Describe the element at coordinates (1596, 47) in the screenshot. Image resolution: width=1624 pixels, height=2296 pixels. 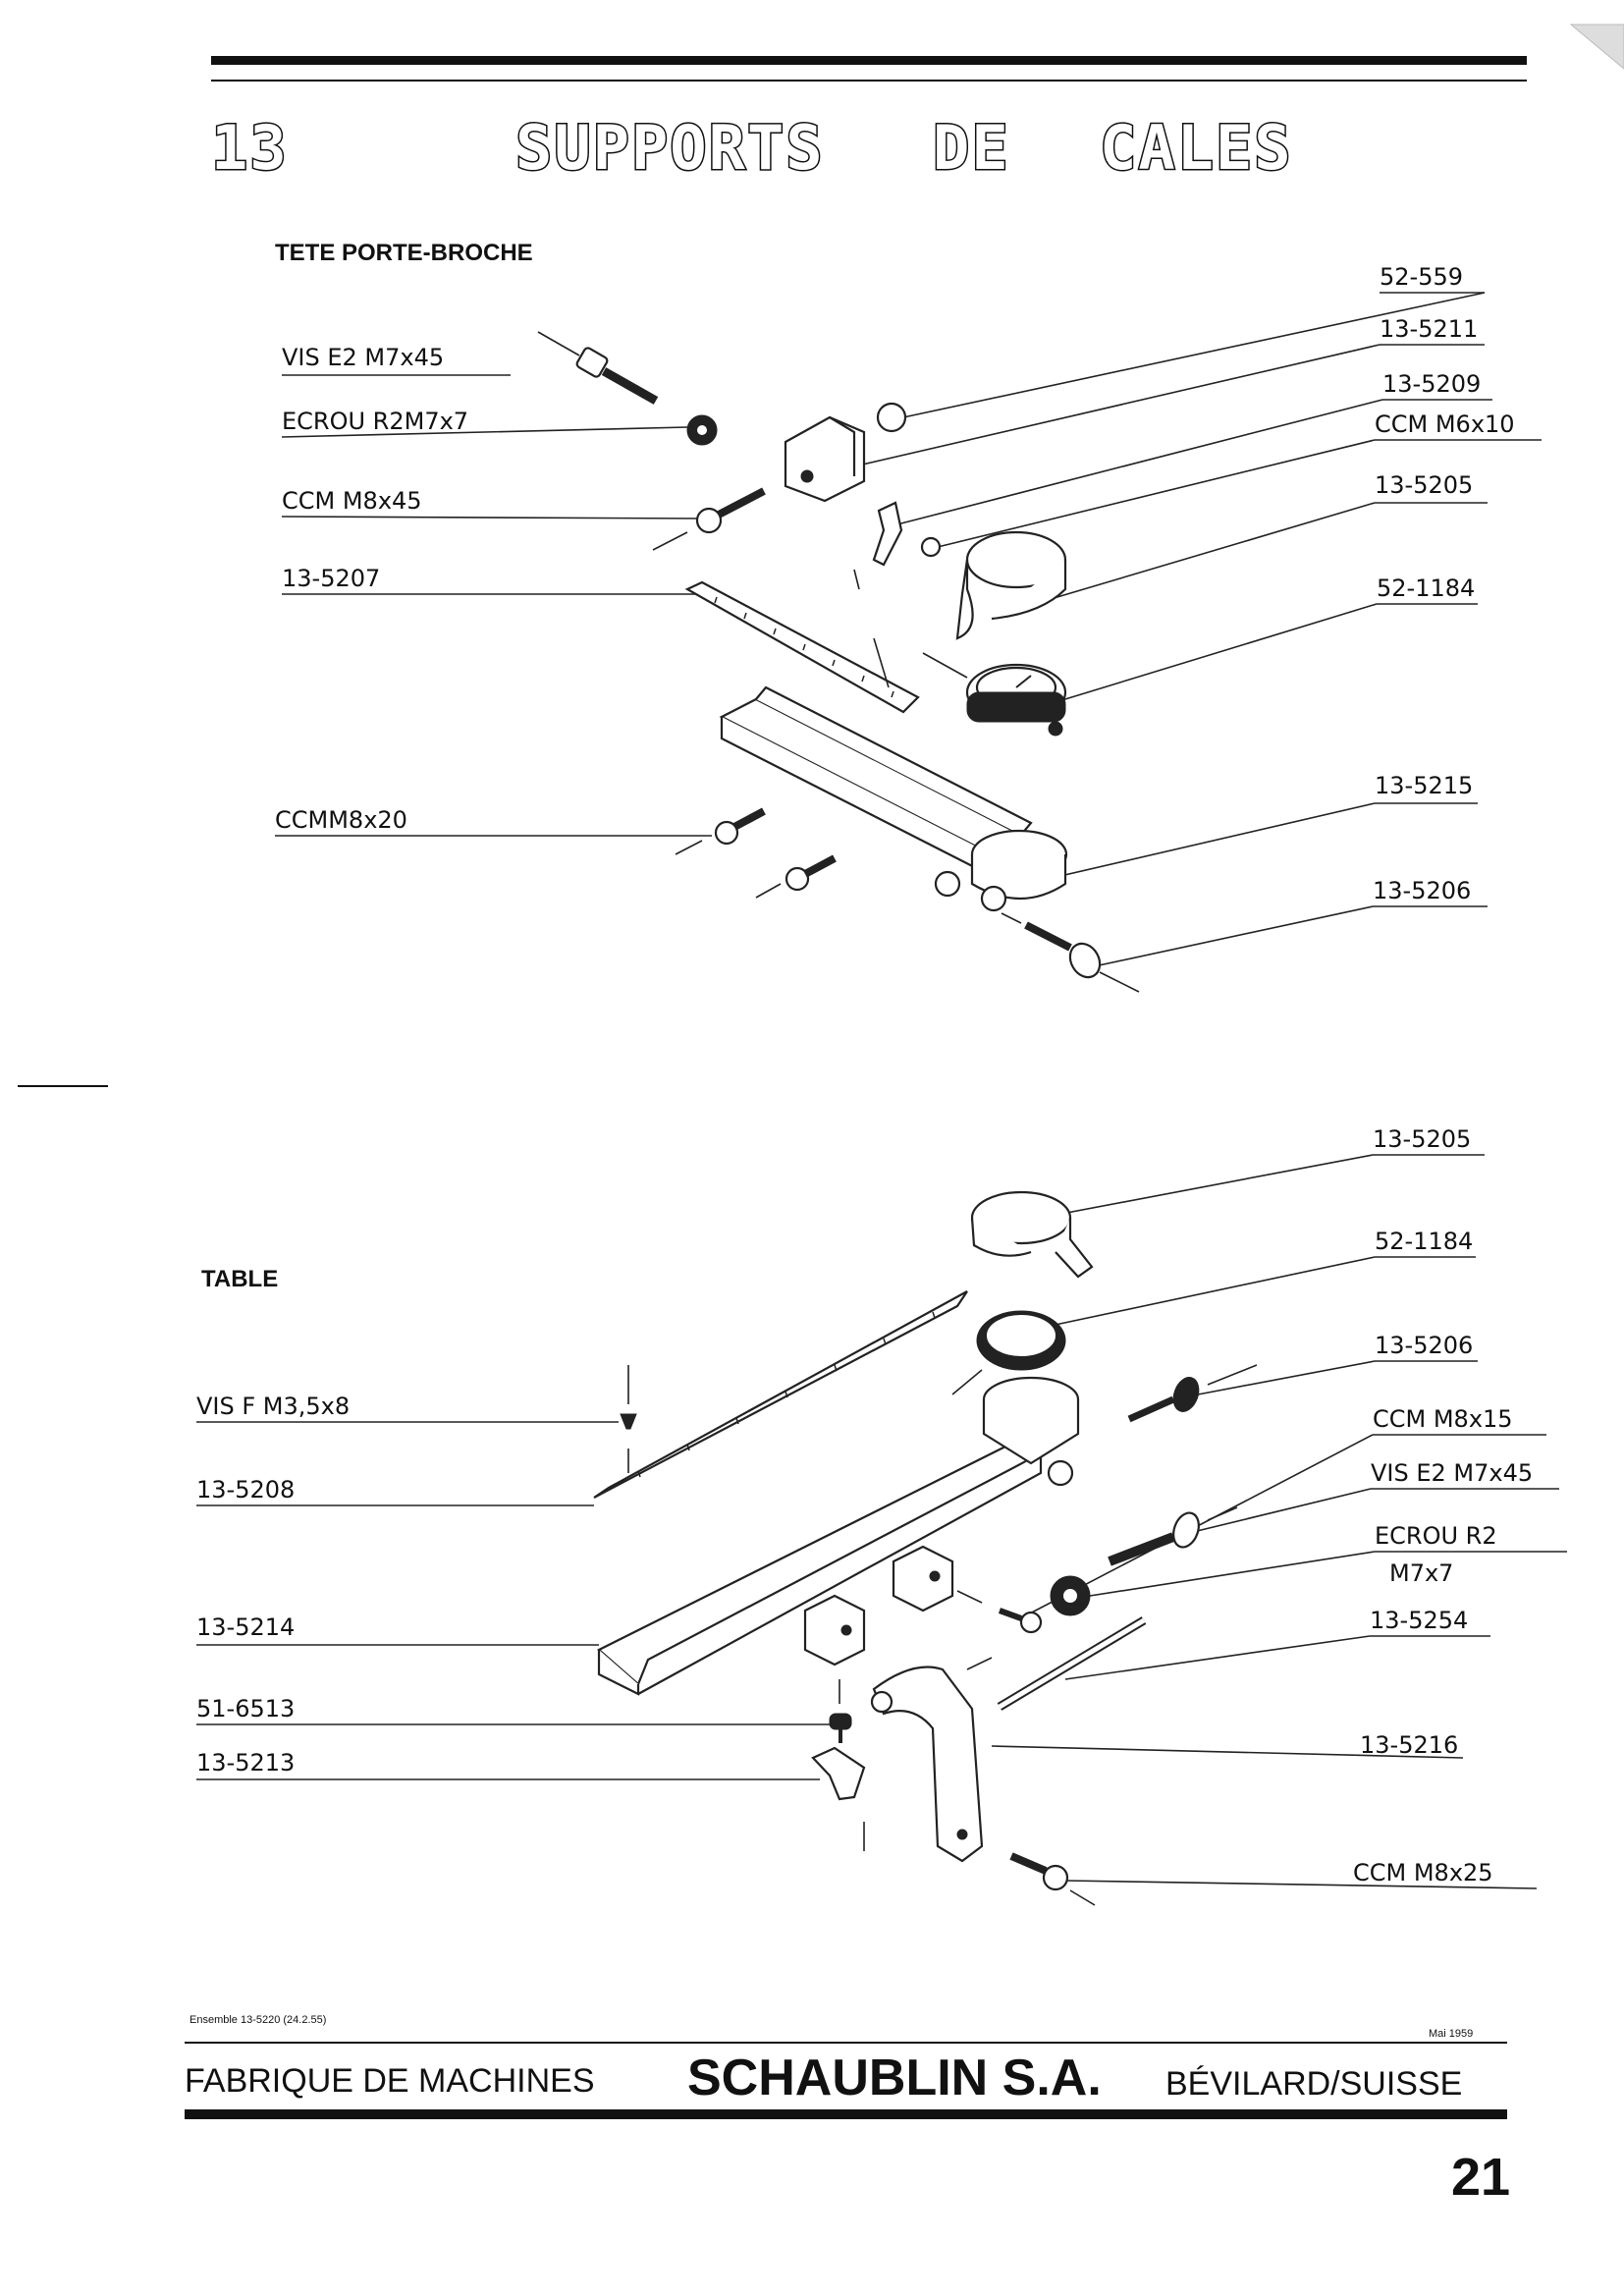
I see `page-curl-mark` at that location.